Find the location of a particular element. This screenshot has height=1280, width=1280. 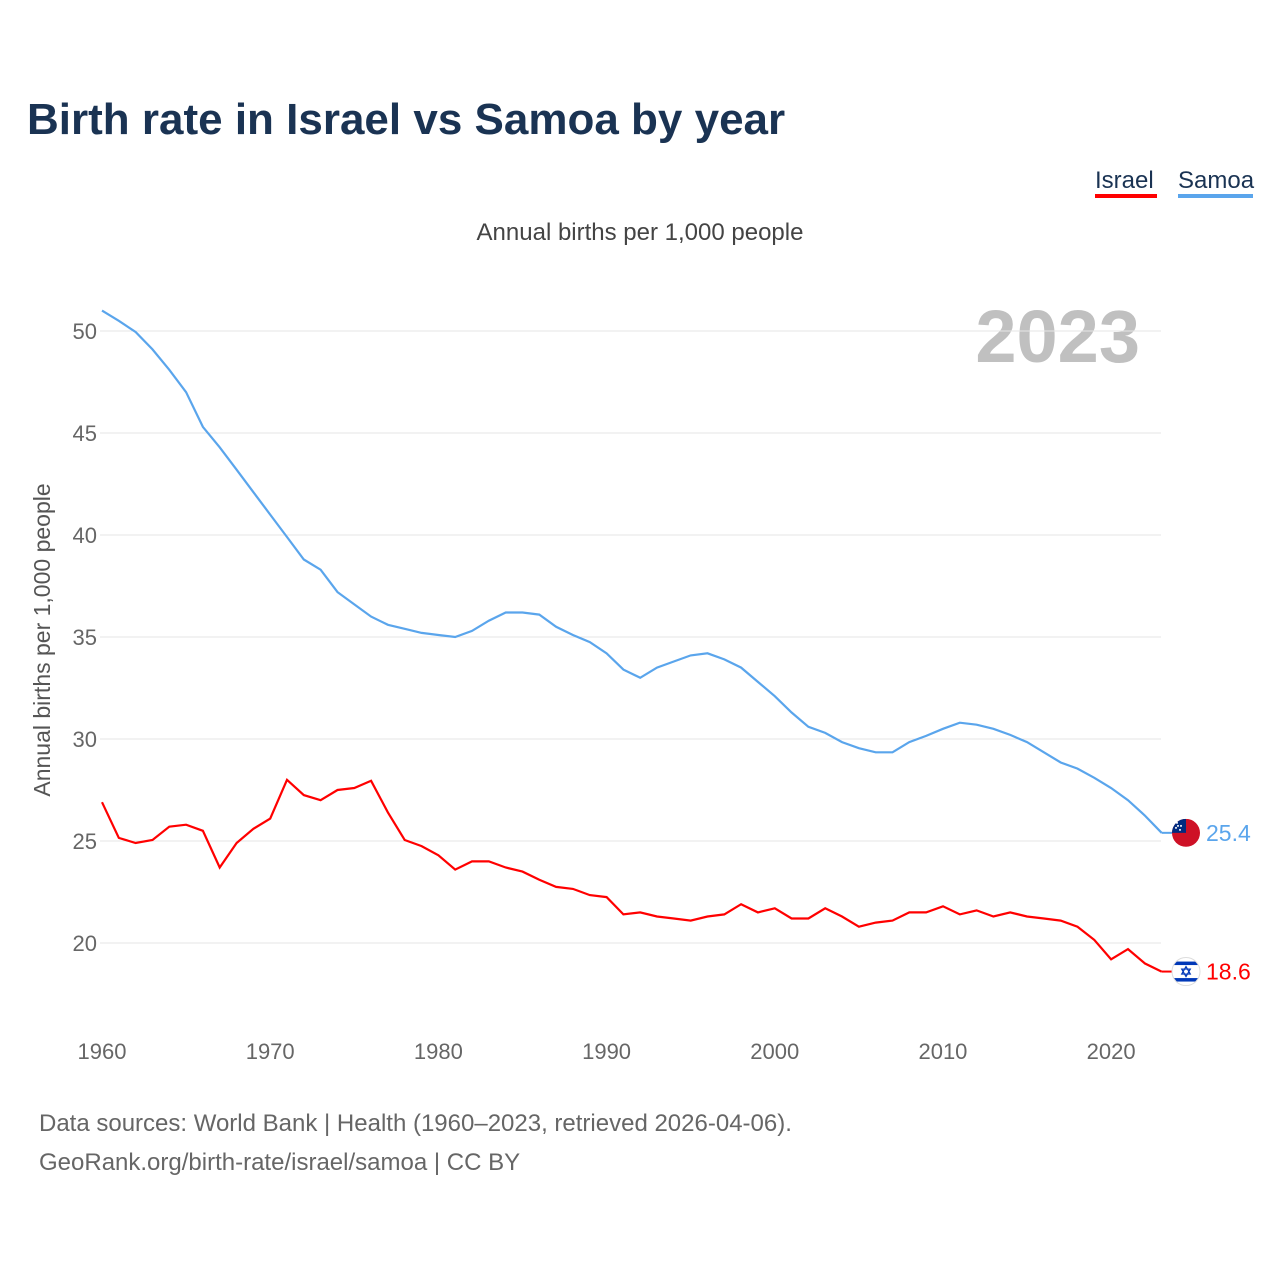

y-tick-label: 20 is located at coordinates (85, 943).